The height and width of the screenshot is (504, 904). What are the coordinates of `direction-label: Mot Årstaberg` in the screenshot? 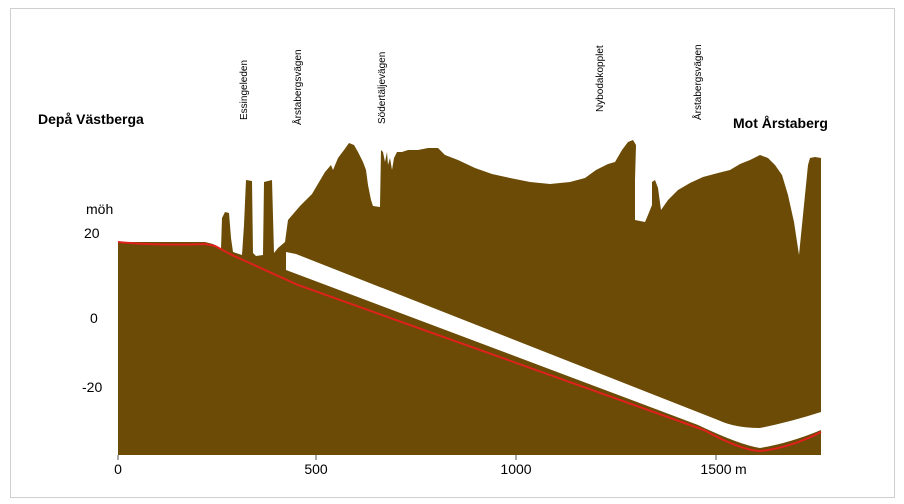 It's located at (780, 123).